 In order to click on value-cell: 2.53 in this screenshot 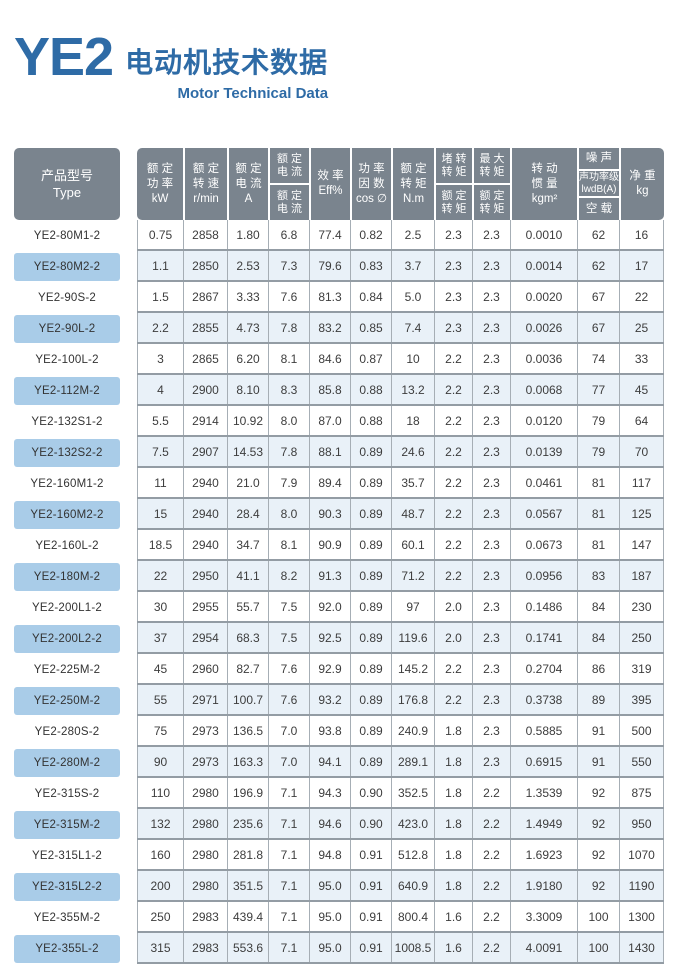, I will do `click(247, 265)`.